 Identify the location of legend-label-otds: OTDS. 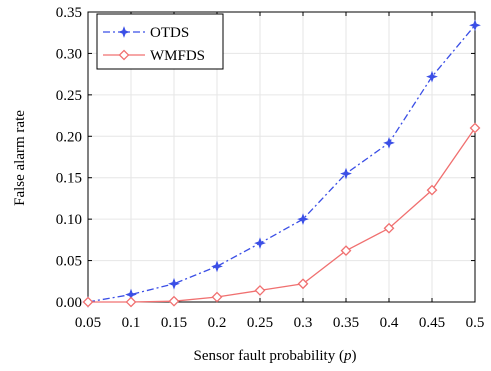
(169, 33).